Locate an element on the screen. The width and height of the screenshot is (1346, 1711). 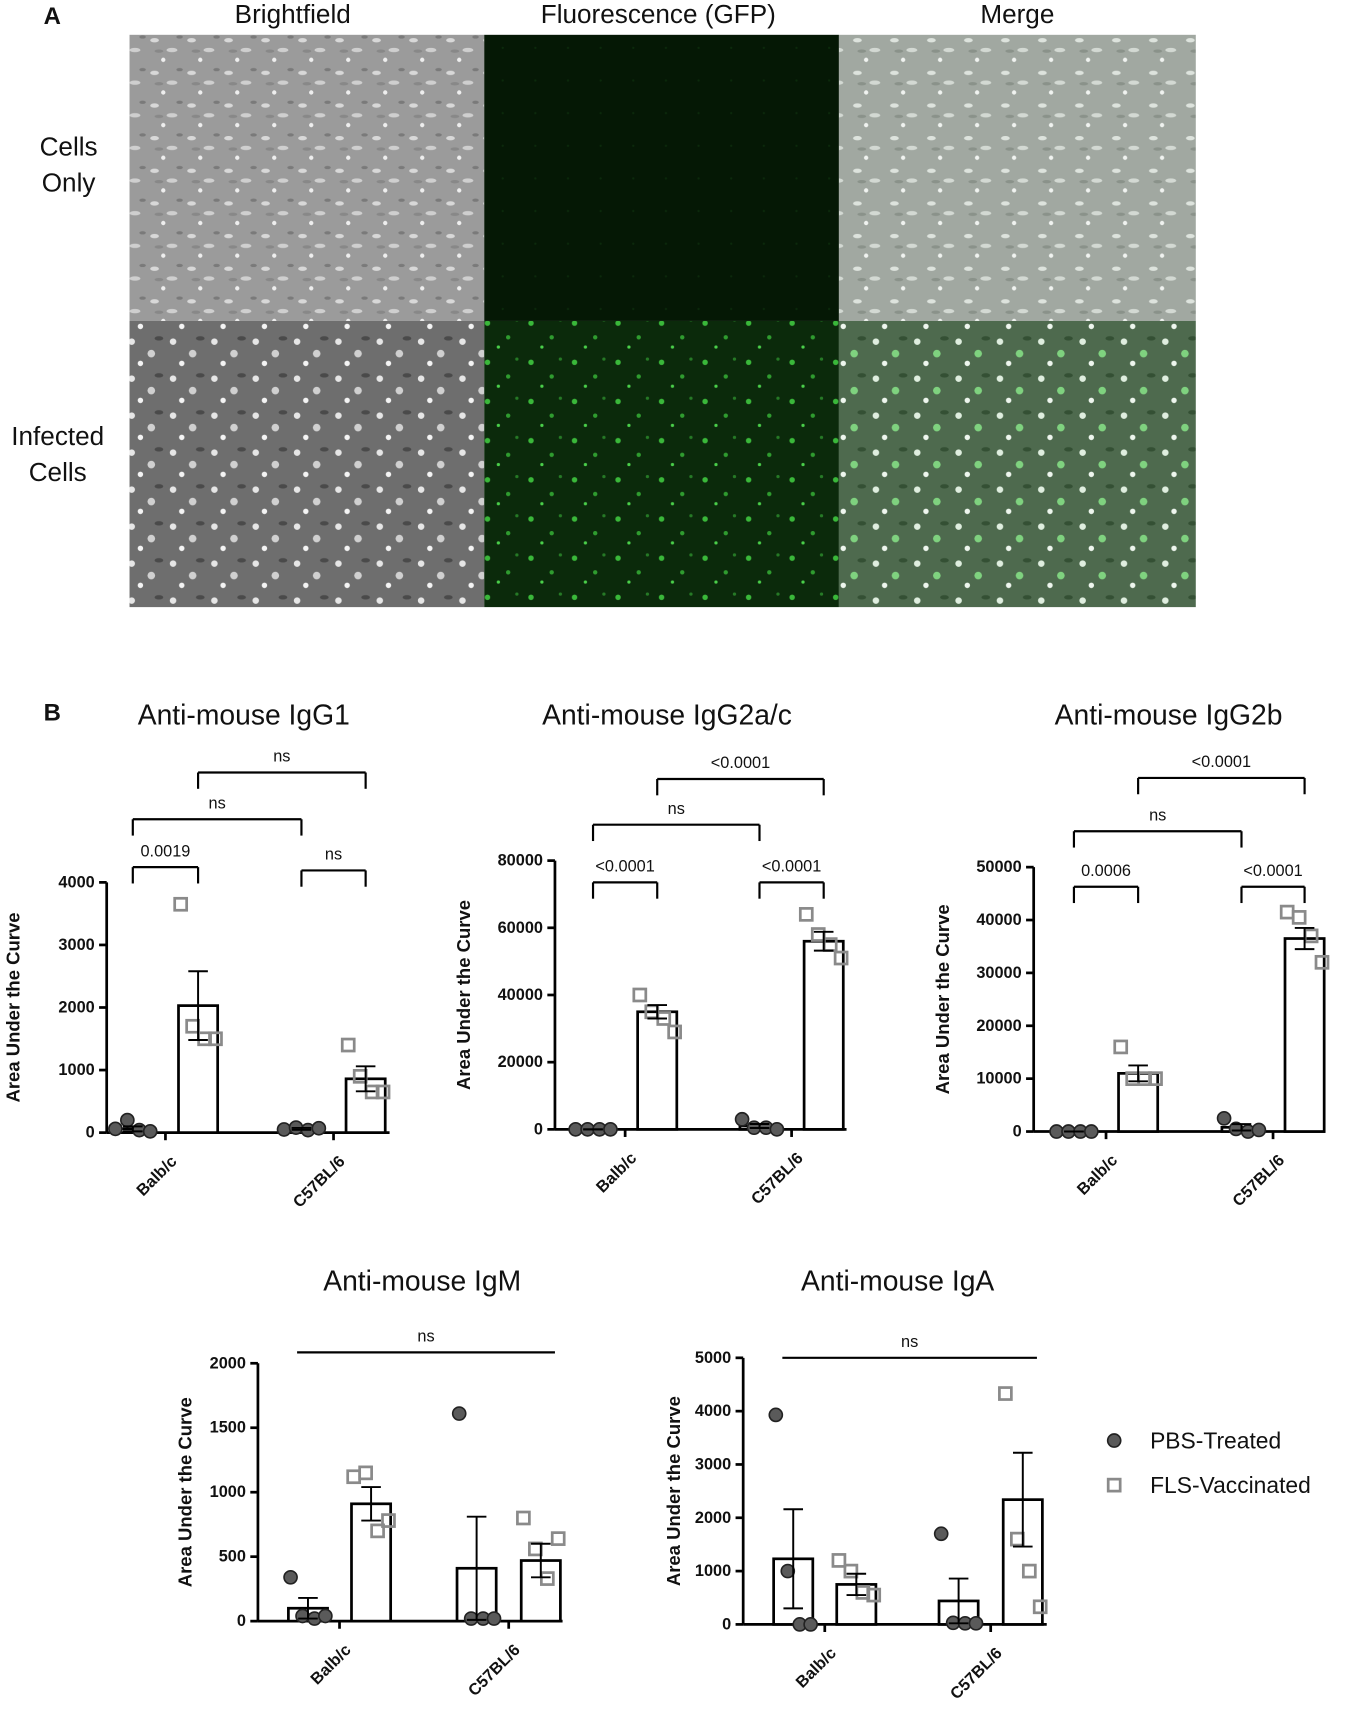
chart-title: Anti-mouse IgG1 is located at coordinates (244, 715).